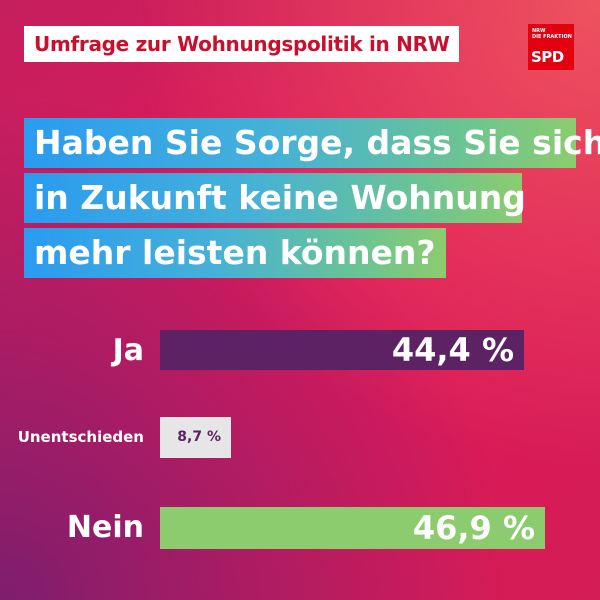 This screenshot has width=600, height=600. I want to click on category-label: Unentschieden, so click(80, 437).